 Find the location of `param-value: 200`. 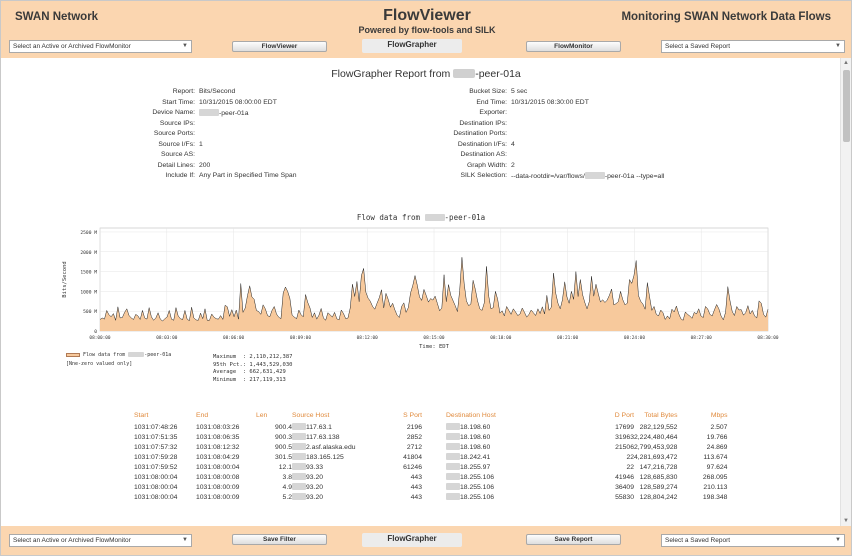

param-value: 200 is located at coordinates (205, 165).